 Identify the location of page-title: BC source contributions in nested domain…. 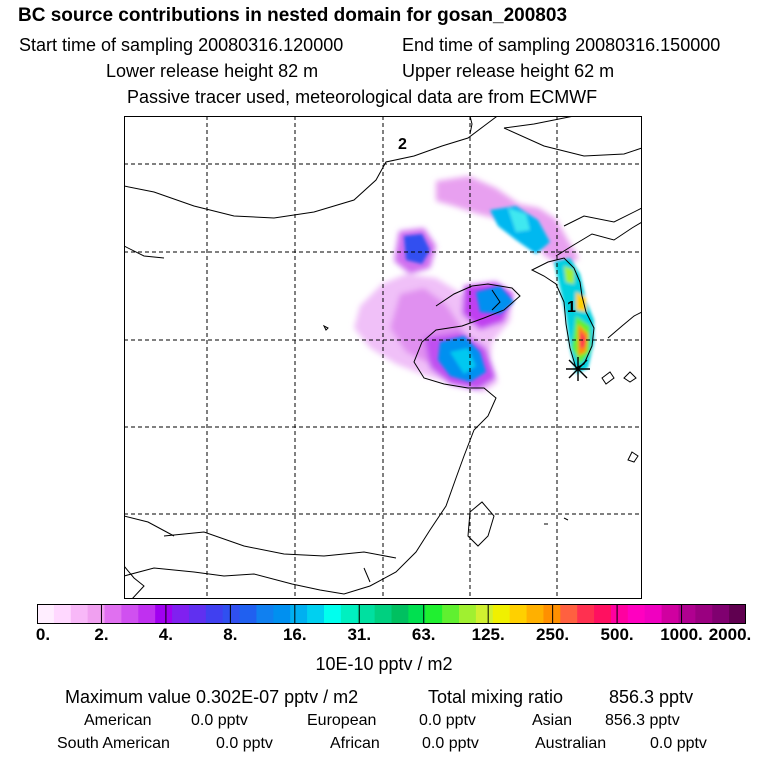
(293, 15).